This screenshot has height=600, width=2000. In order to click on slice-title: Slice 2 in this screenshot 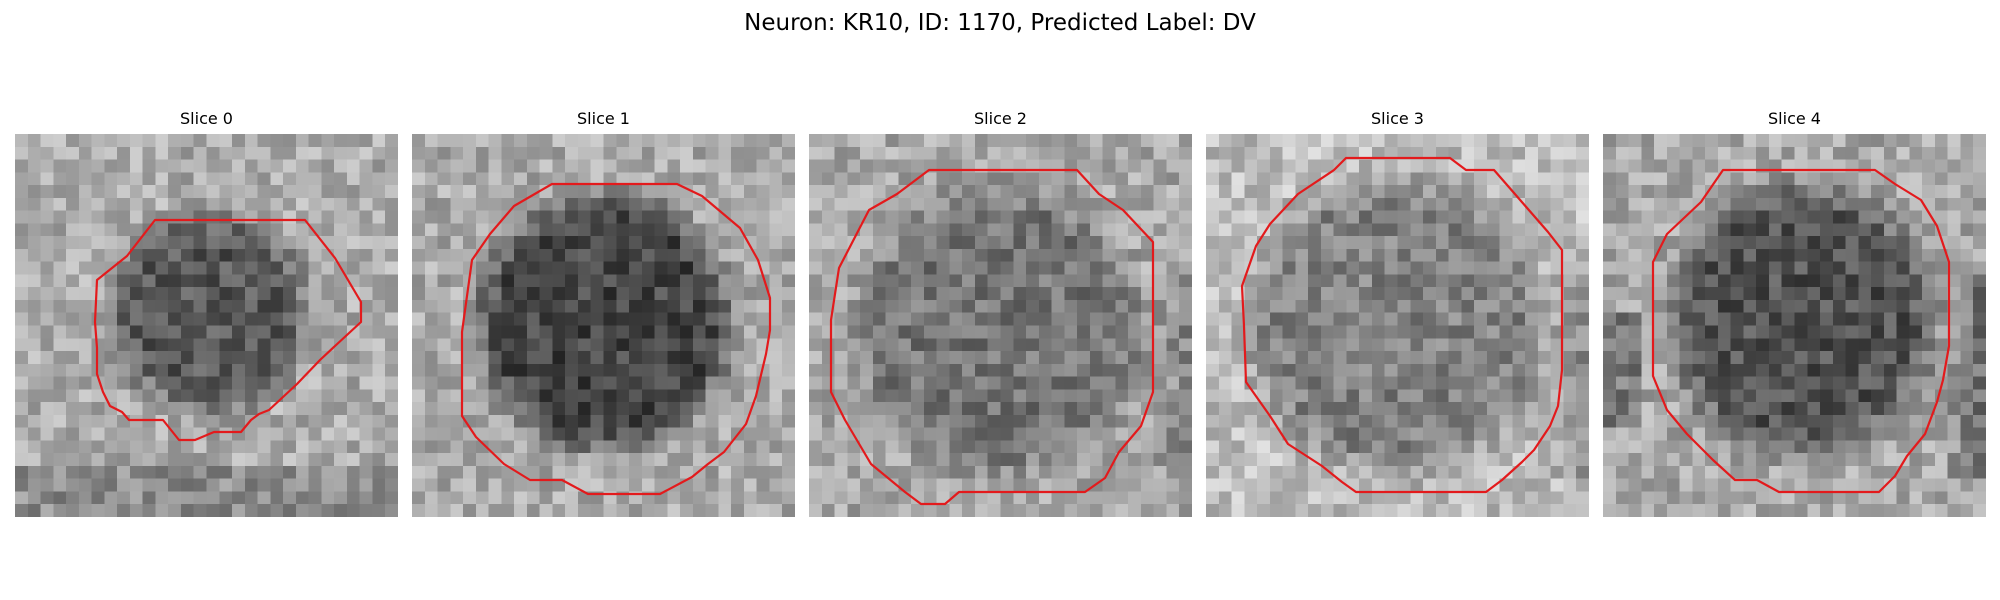, I will do `click(1000, 118)`.